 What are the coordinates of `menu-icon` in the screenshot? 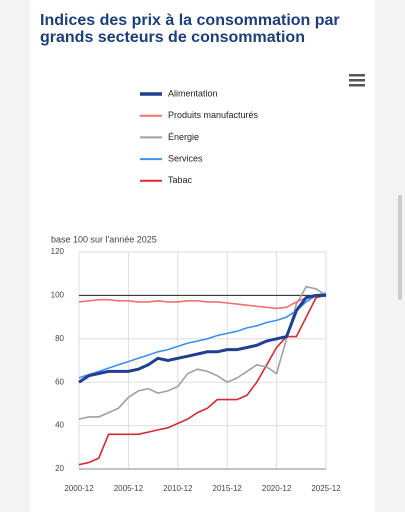 It's located at (357, 80).